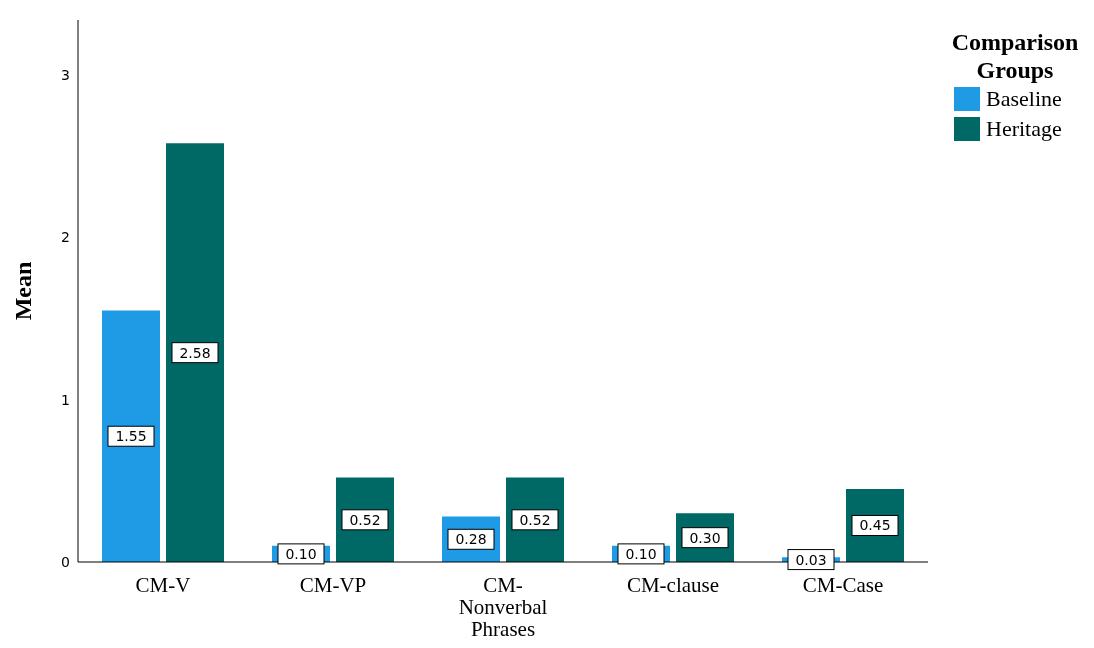  I want to click on data-label: 0.03, so click(811, 559).